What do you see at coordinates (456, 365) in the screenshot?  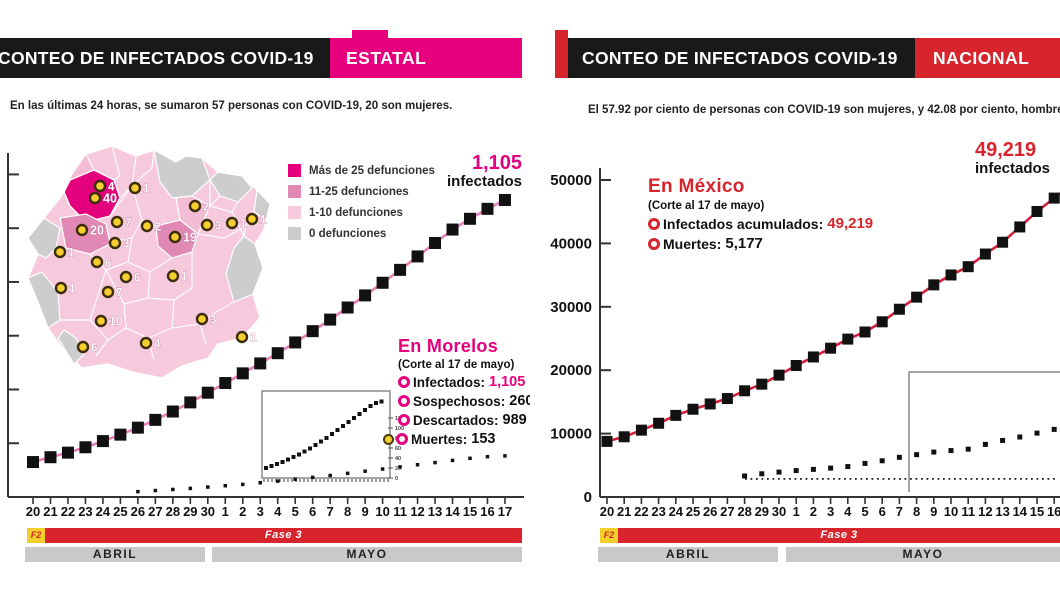 I see `estatal-stats-cutoff: (Corte al 17 de mayo)` at bounding box center [456, 365].